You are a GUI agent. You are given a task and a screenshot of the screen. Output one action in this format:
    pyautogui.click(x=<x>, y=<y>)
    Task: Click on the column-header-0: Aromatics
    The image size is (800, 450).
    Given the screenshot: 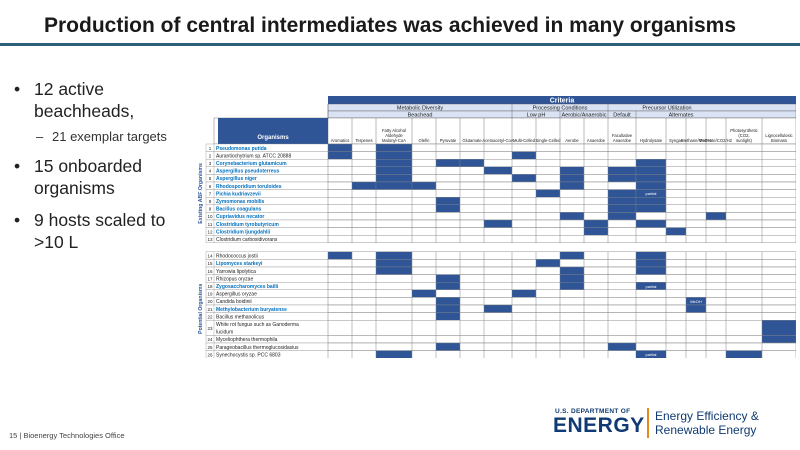 What is the action you would take?
    pyautogui.click(x=340, y=140)
    